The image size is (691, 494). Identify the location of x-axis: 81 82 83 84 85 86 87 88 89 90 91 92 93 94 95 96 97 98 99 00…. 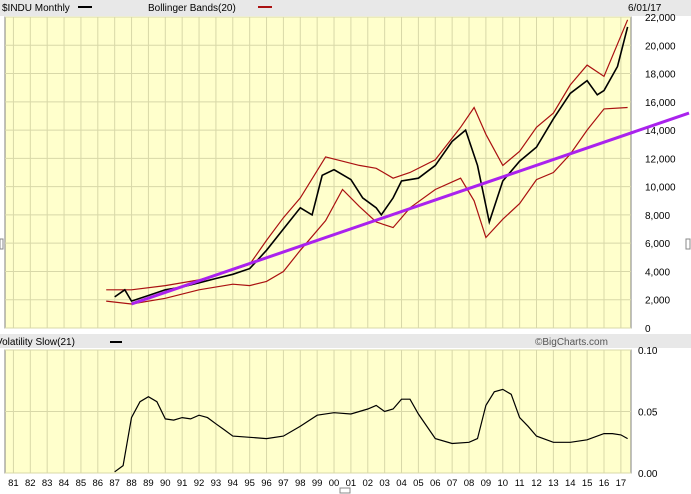
(317, 483).